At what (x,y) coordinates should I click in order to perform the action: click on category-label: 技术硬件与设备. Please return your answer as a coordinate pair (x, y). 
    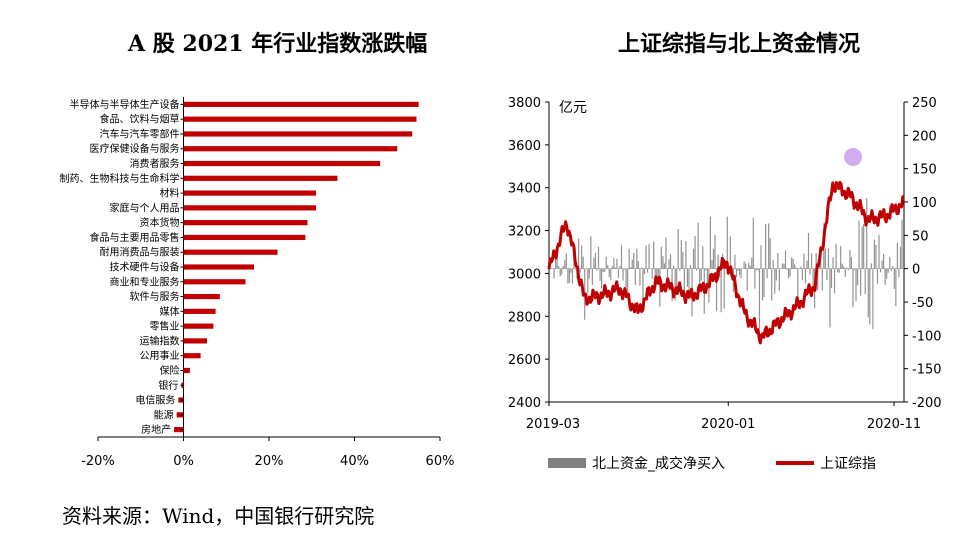
    Looking at the image, I should click on (145, 267).